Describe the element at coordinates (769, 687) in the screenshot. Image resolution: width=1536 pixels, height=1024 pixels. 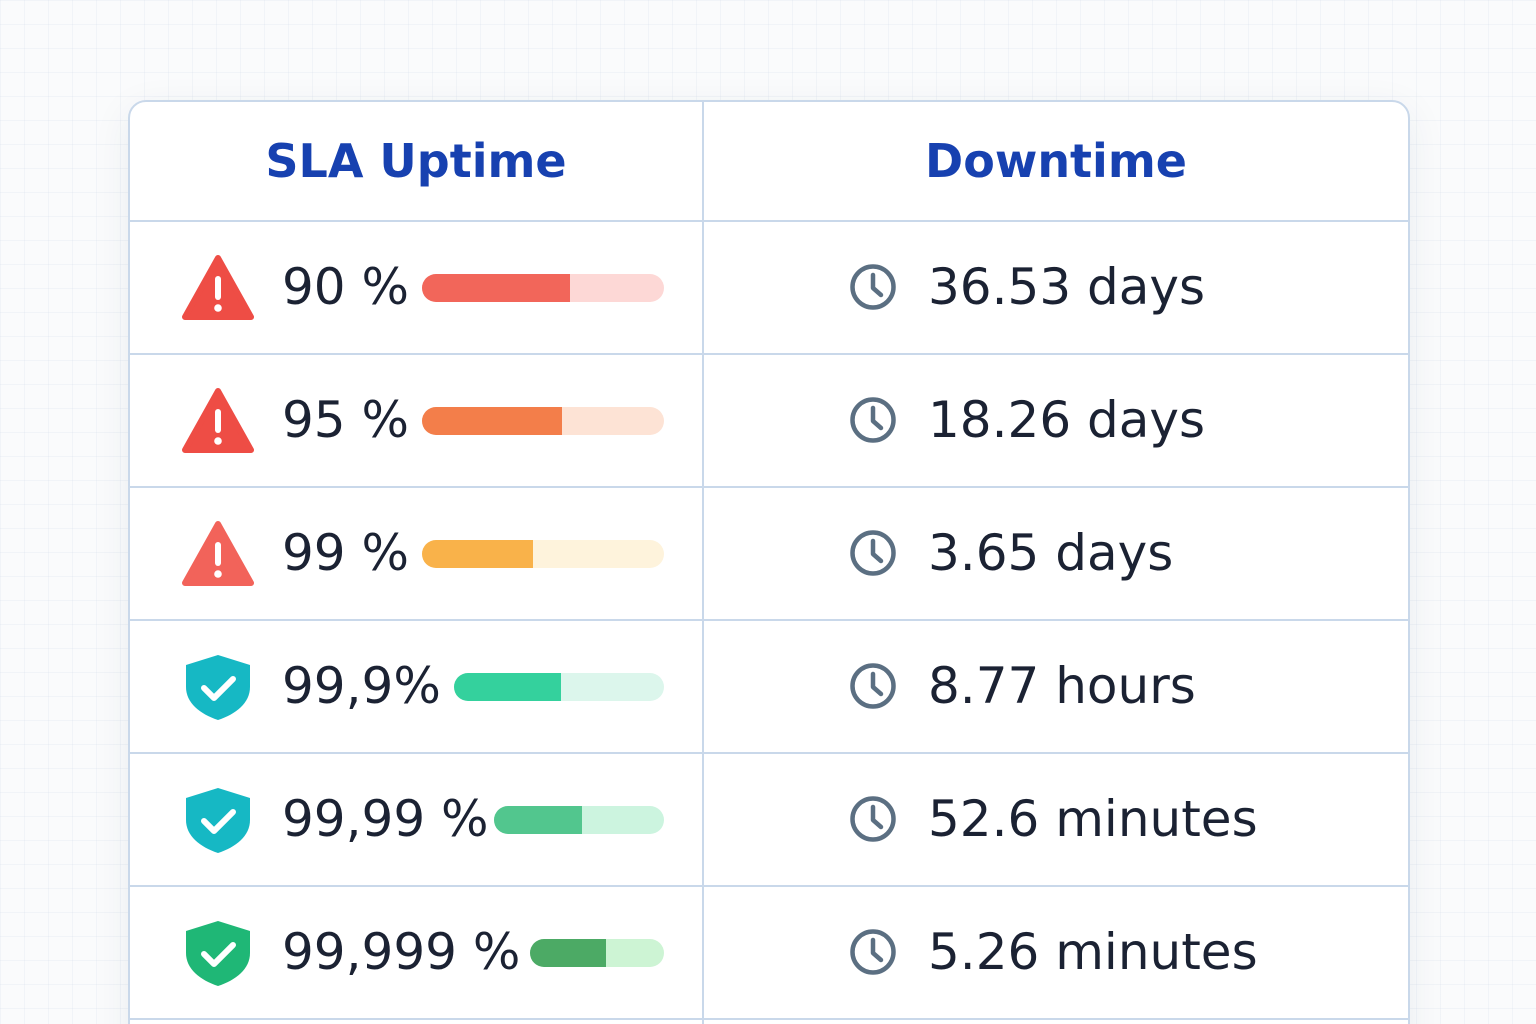
I see `table-row: 99,9% 8.77 hours` at that location.